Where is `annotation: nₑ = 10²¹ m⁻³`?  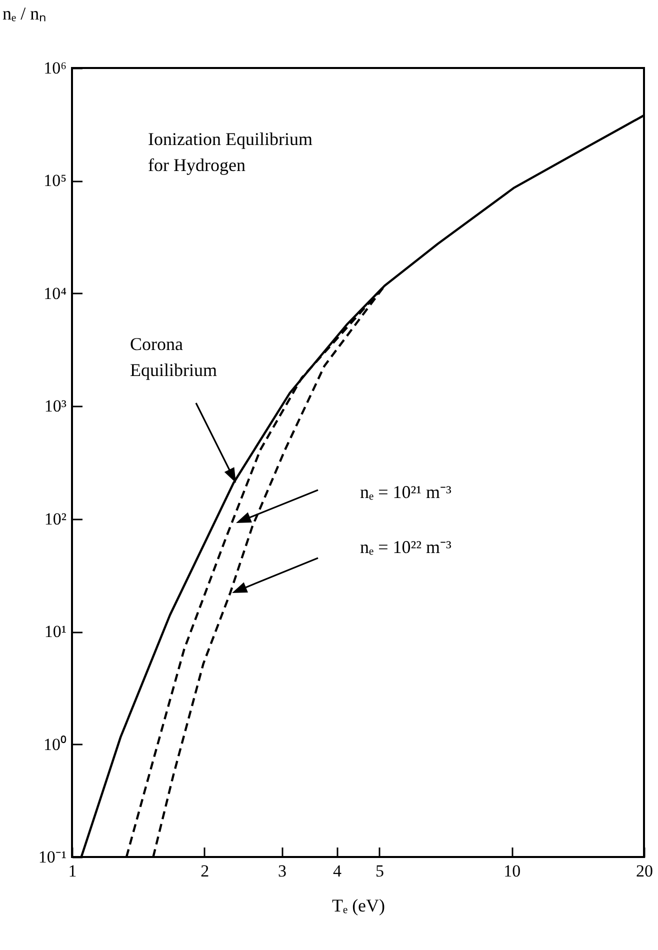
annotation: nₑ = 10²¹ m⁻³ is located at coordinates (406, 492).